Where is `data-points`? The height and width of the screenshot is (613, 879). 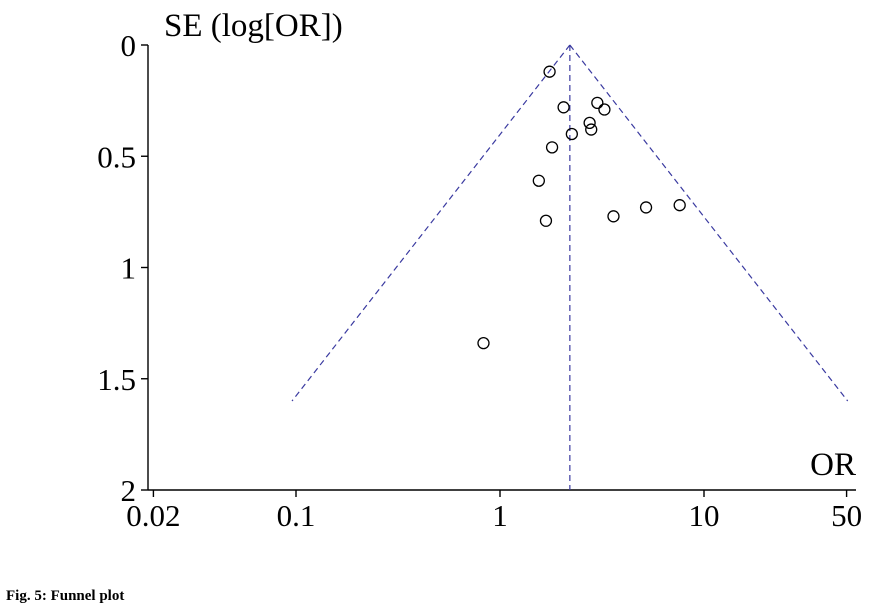
data-points is located at coordinates (581, 207).